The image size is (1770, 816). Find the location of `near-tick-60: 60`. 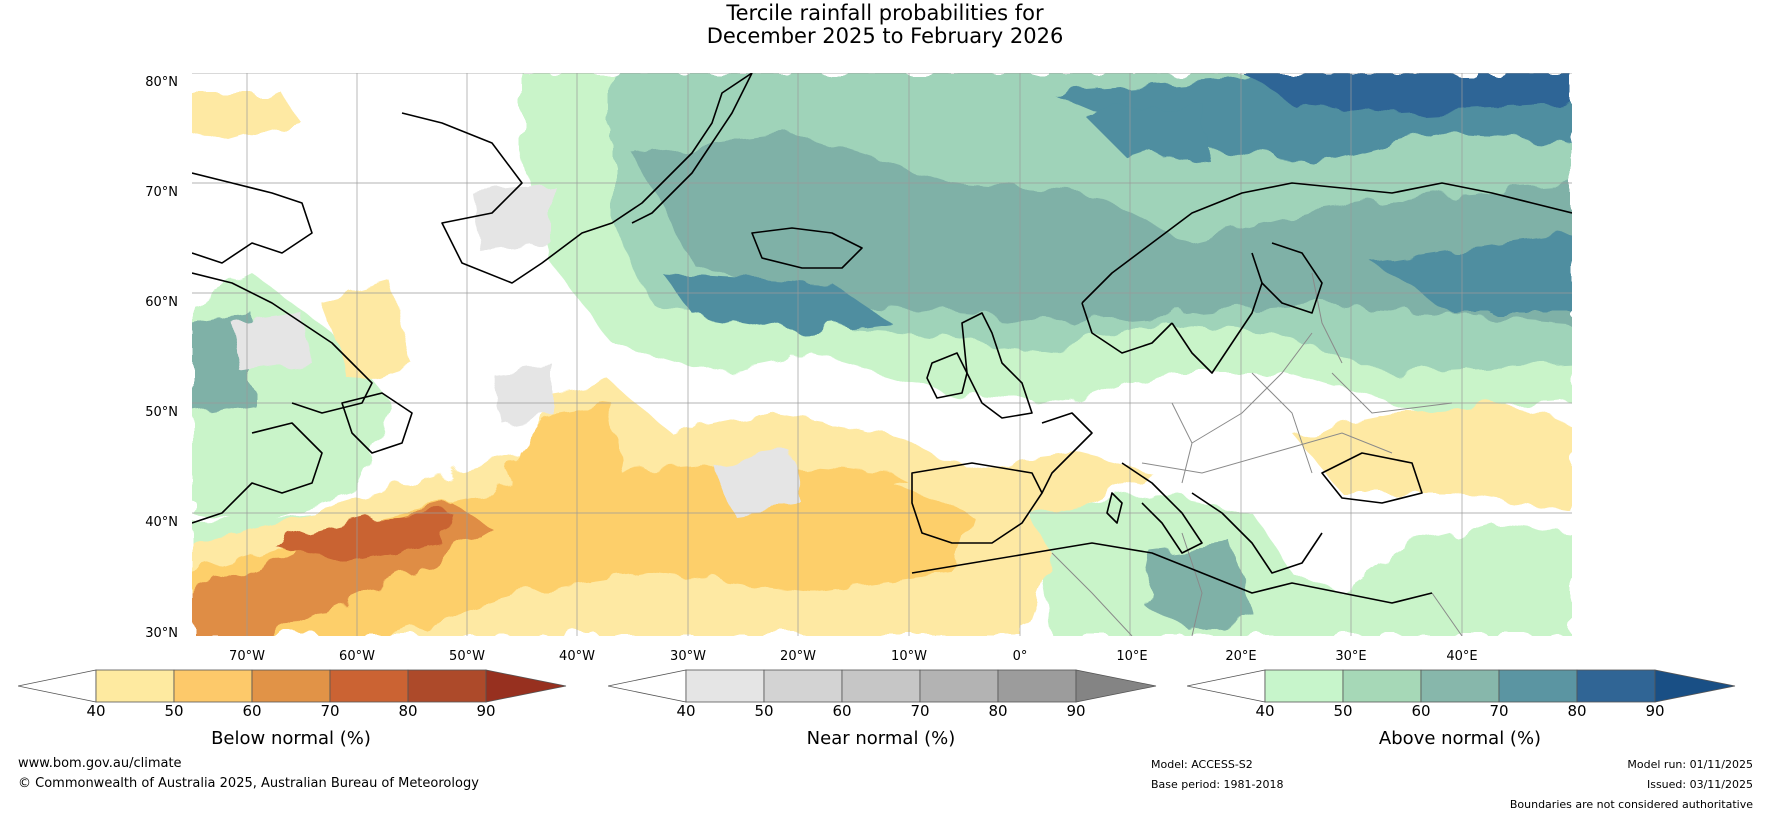

near-tick-60: 60 is located at coordinates (842, 711).